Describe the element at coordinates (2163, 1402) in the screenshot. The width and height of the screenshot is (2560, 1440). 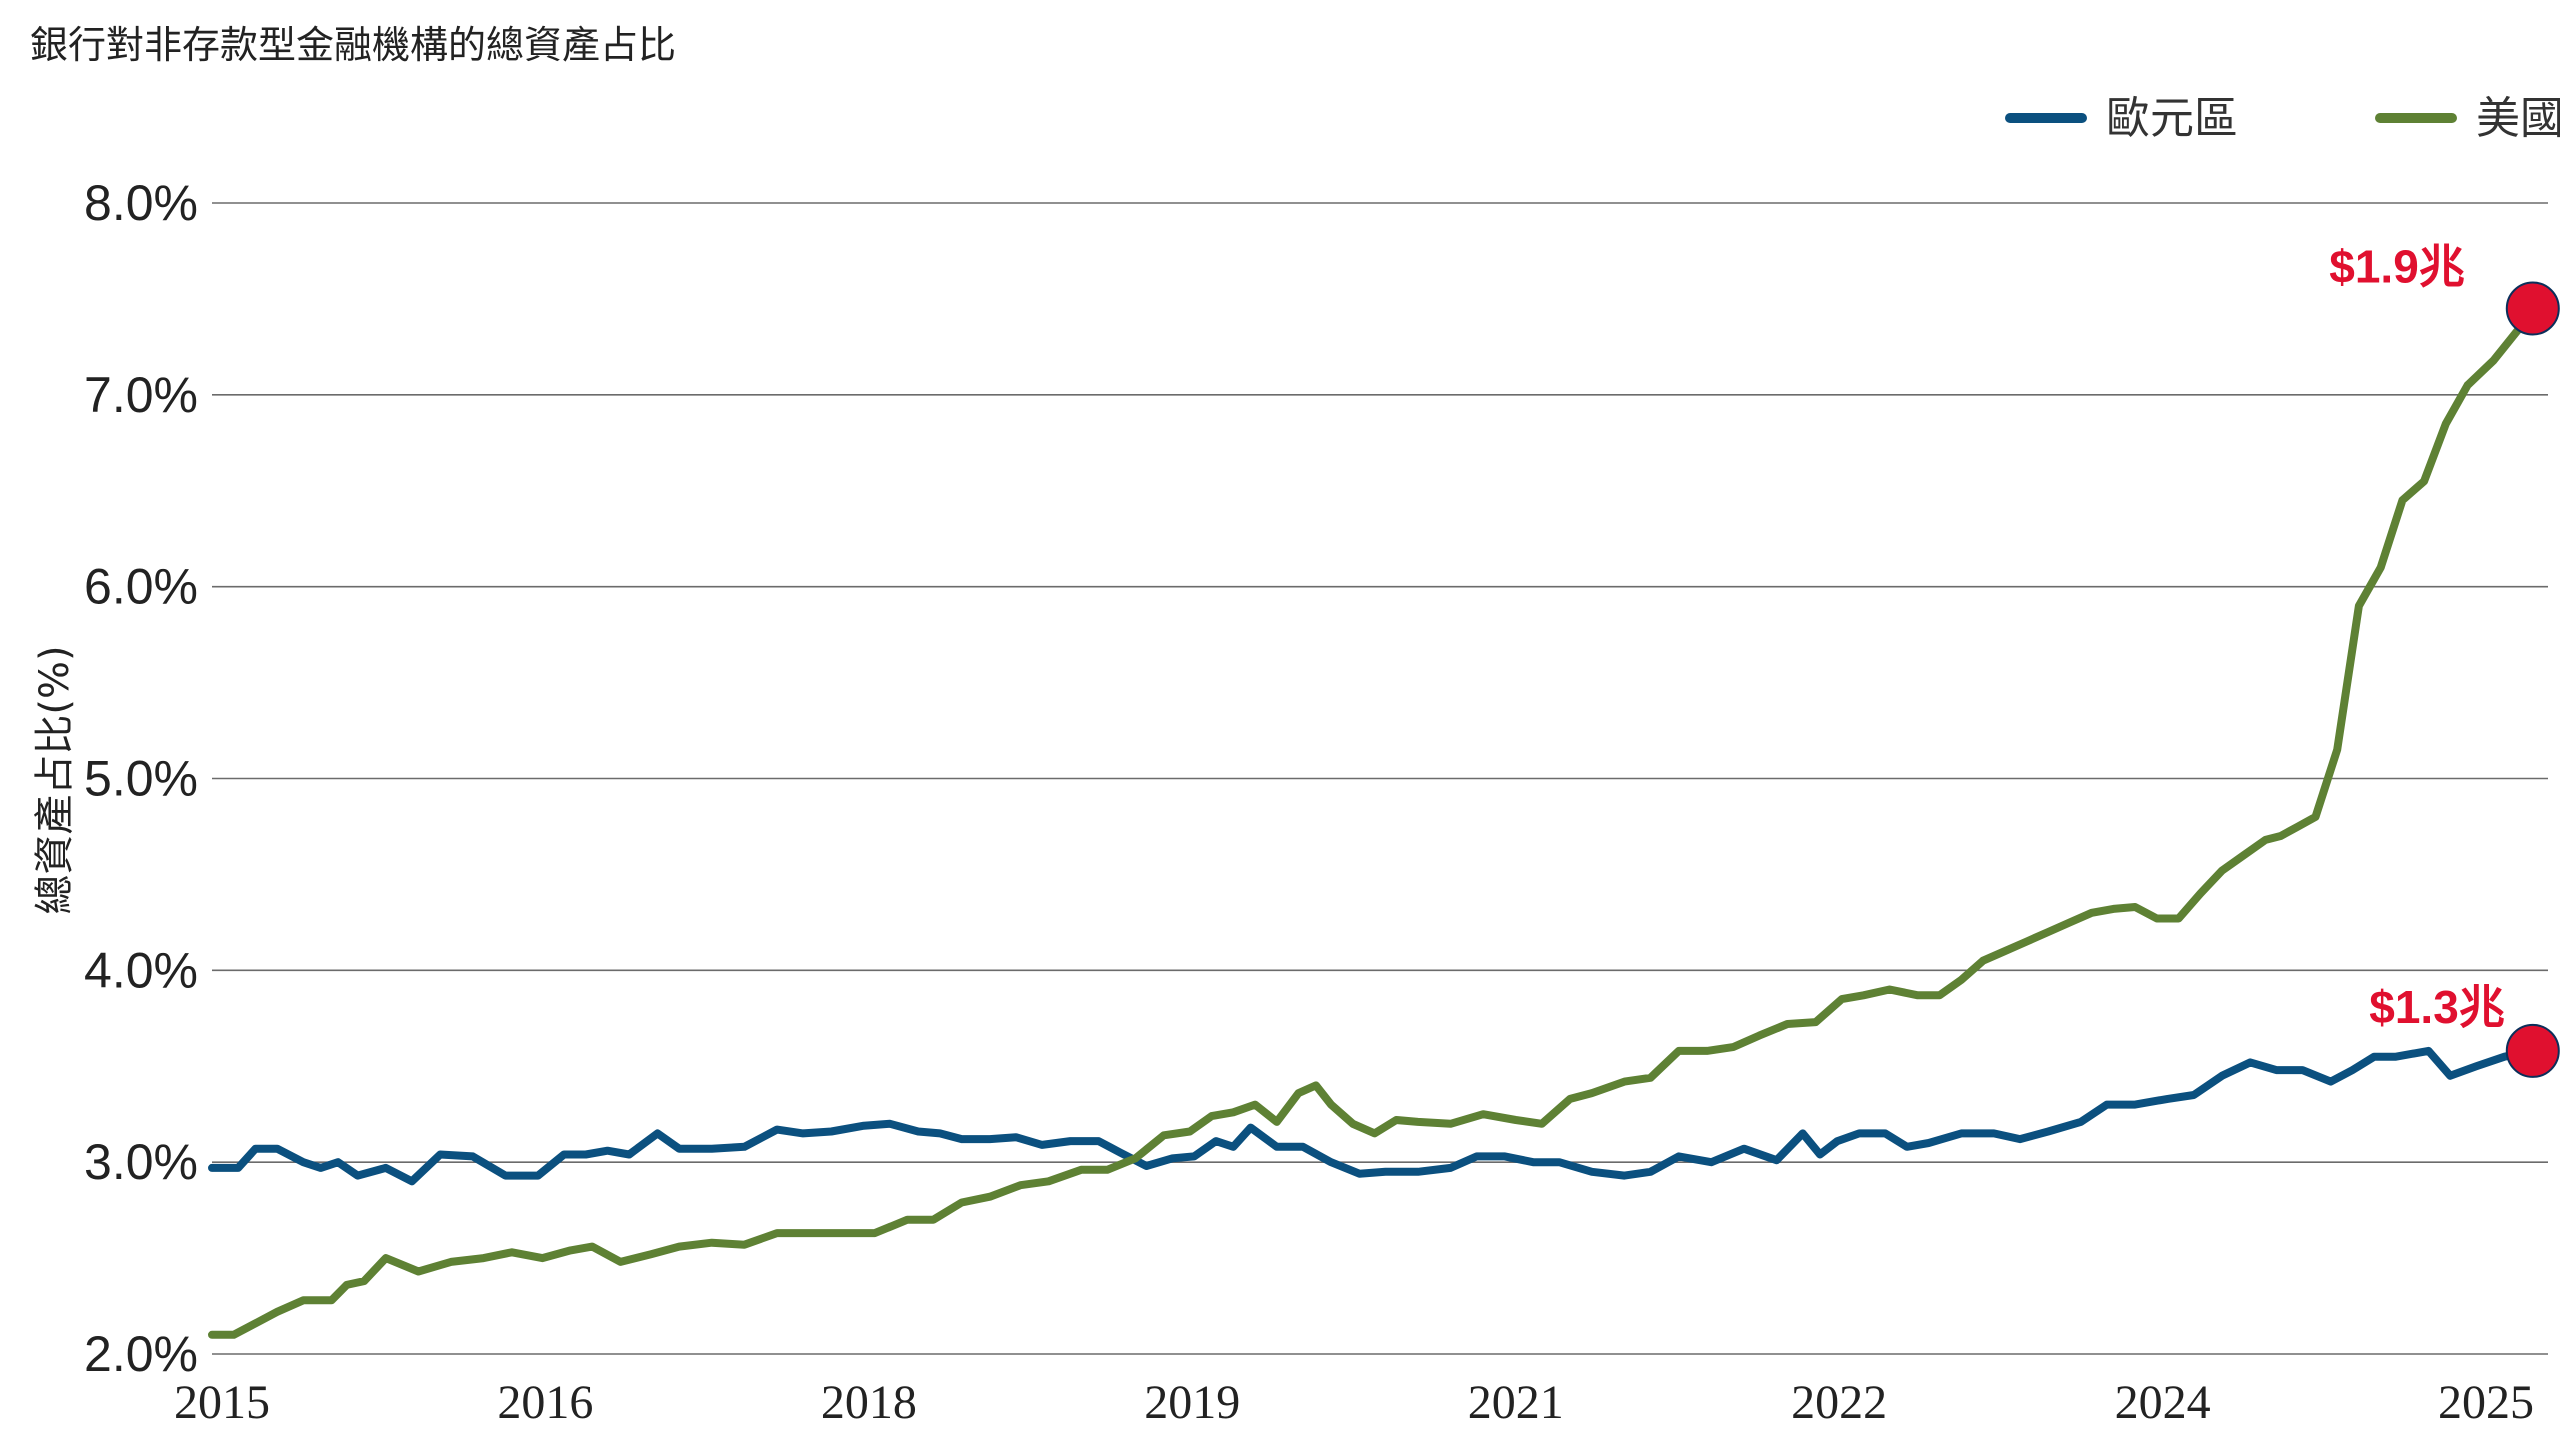
I see `x-tick-label: 2024` at that location.